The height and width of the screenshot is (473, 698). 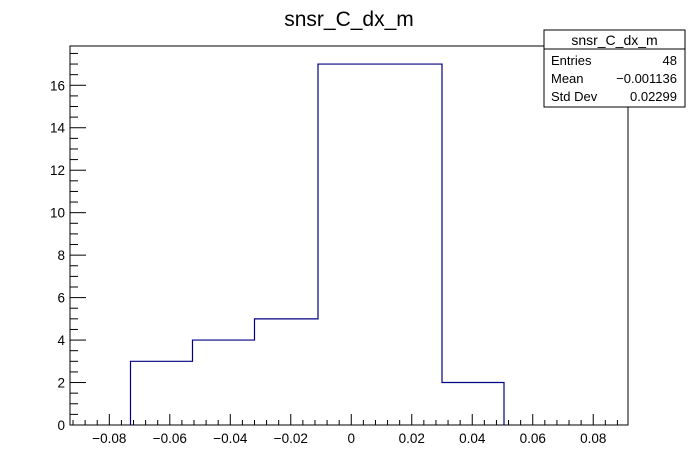 I want to click on x-tick-label: −0.08, so click(x=109, y=438).